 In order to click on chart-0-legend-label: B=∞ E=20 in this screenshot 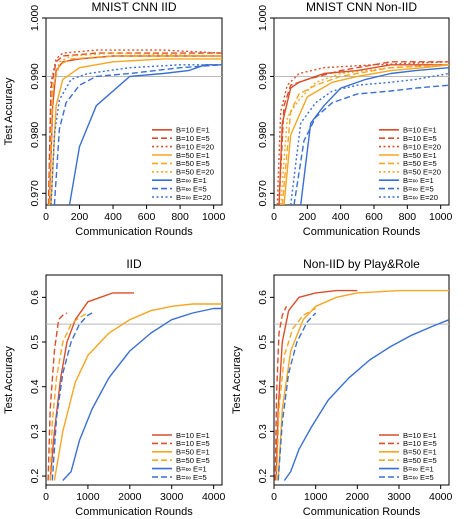, I will do `click(193, 197)`.